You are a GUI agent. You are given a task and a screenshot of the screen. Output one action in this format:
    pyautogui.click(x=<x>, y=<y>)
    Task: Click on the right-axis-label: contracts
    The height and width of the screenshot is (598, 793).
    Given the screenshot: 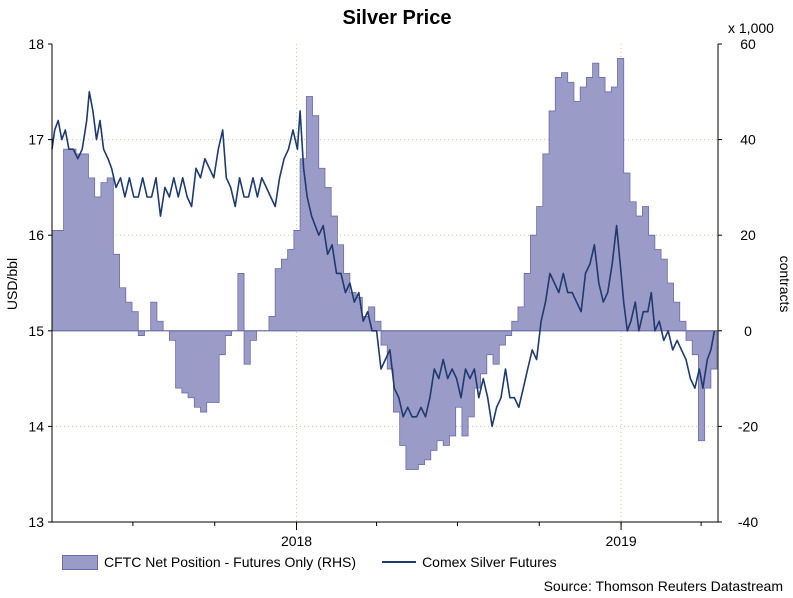 What is the action you would take?
    pyautogui.click(x=785, y=284)
    